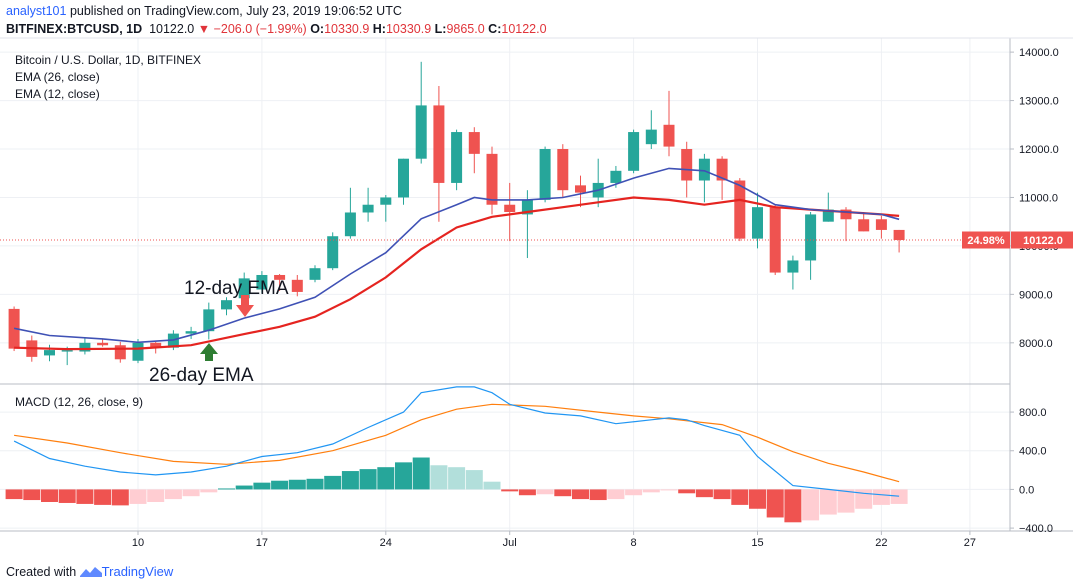 Image resolution: width=1073 pixels, height=588 pixels. What do you see at coordinates (1026, 490) in the screenshot?
I see `macd-tick-label: 0.0` at bounding box center [1026, 490].